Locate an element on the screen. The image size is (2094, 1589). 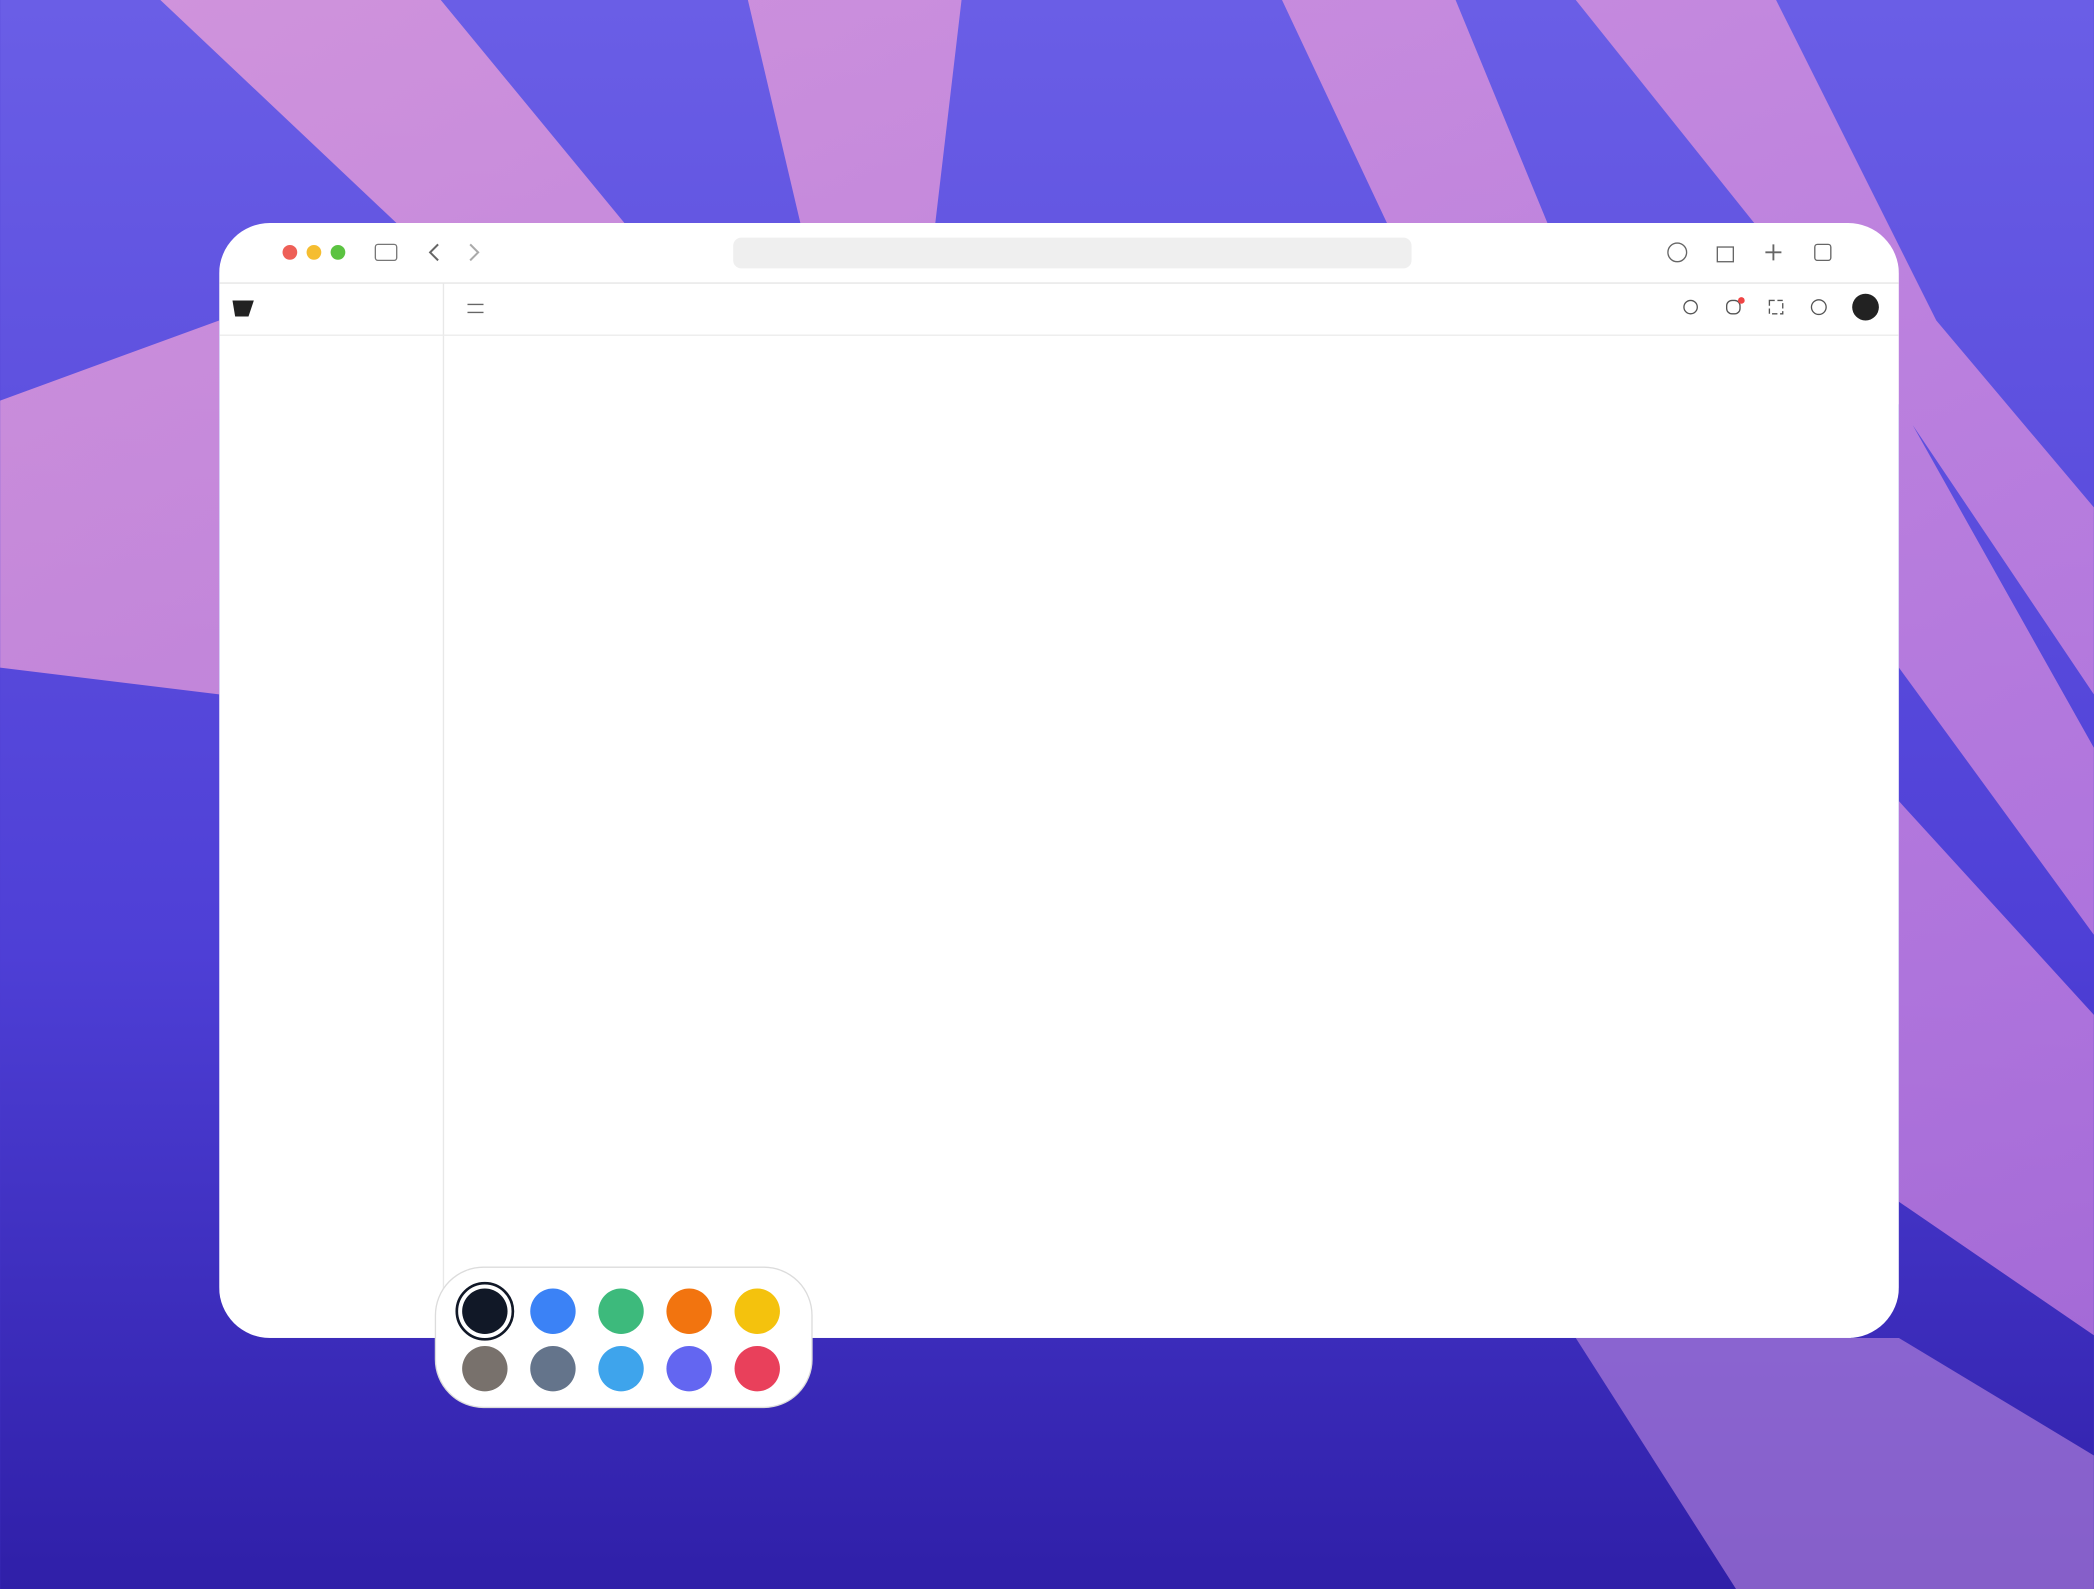
forward-button is located at coordinates (474, 252).